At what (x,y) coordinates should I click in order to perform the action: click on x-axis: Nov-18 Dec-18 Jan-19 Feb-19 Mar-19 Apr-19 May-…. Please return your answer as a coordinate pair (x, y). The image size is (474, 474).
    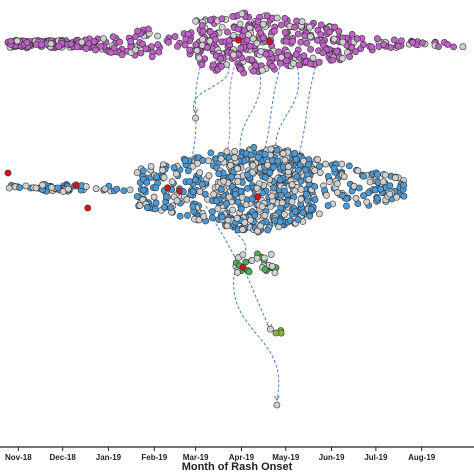
    Looking at the image, I should click on (237, 454).